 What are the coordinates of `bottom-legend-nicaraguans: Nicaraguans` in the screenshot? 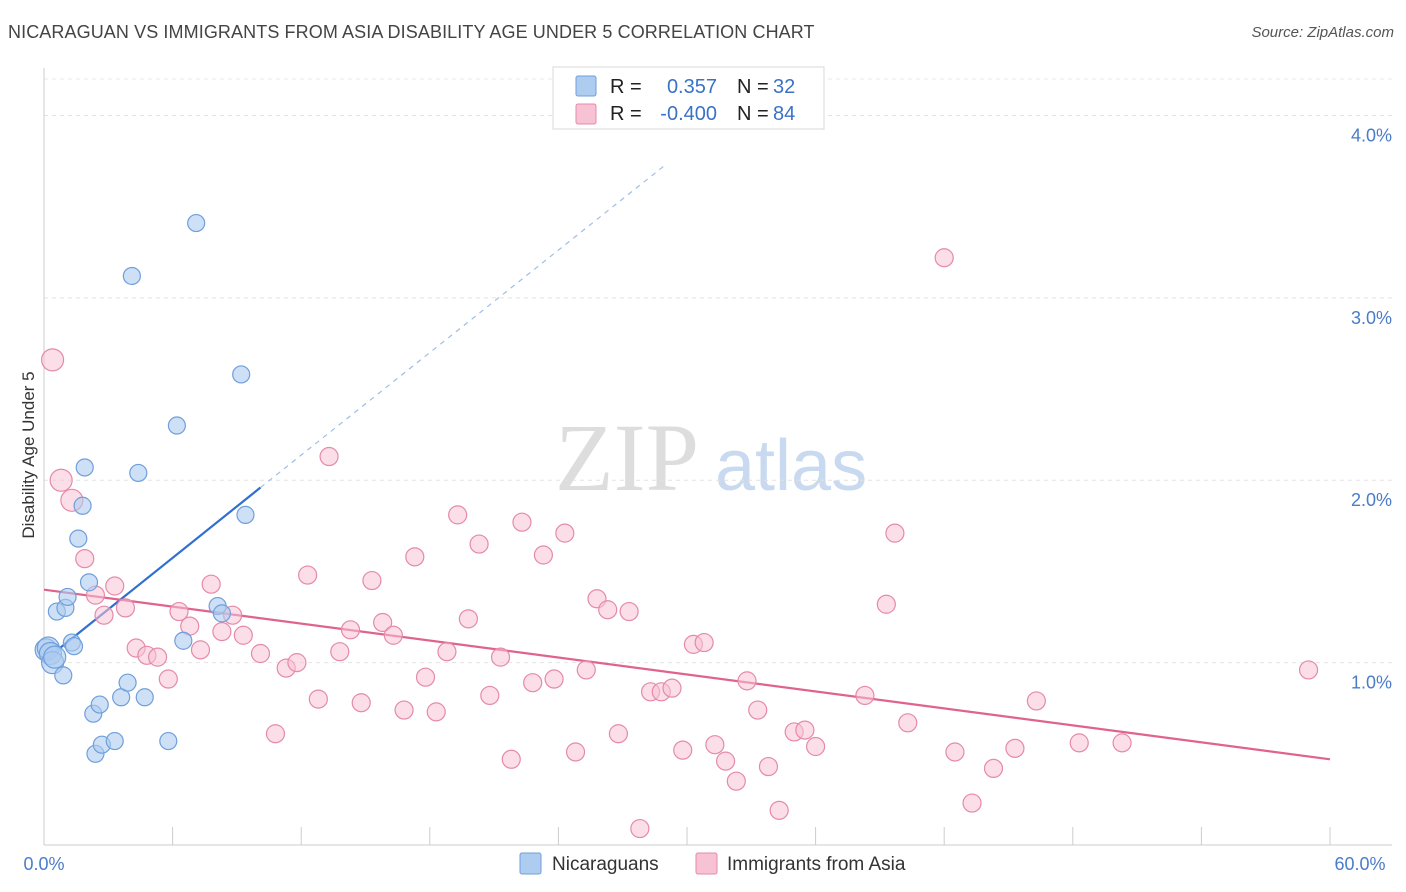 It's located at (605, 864).